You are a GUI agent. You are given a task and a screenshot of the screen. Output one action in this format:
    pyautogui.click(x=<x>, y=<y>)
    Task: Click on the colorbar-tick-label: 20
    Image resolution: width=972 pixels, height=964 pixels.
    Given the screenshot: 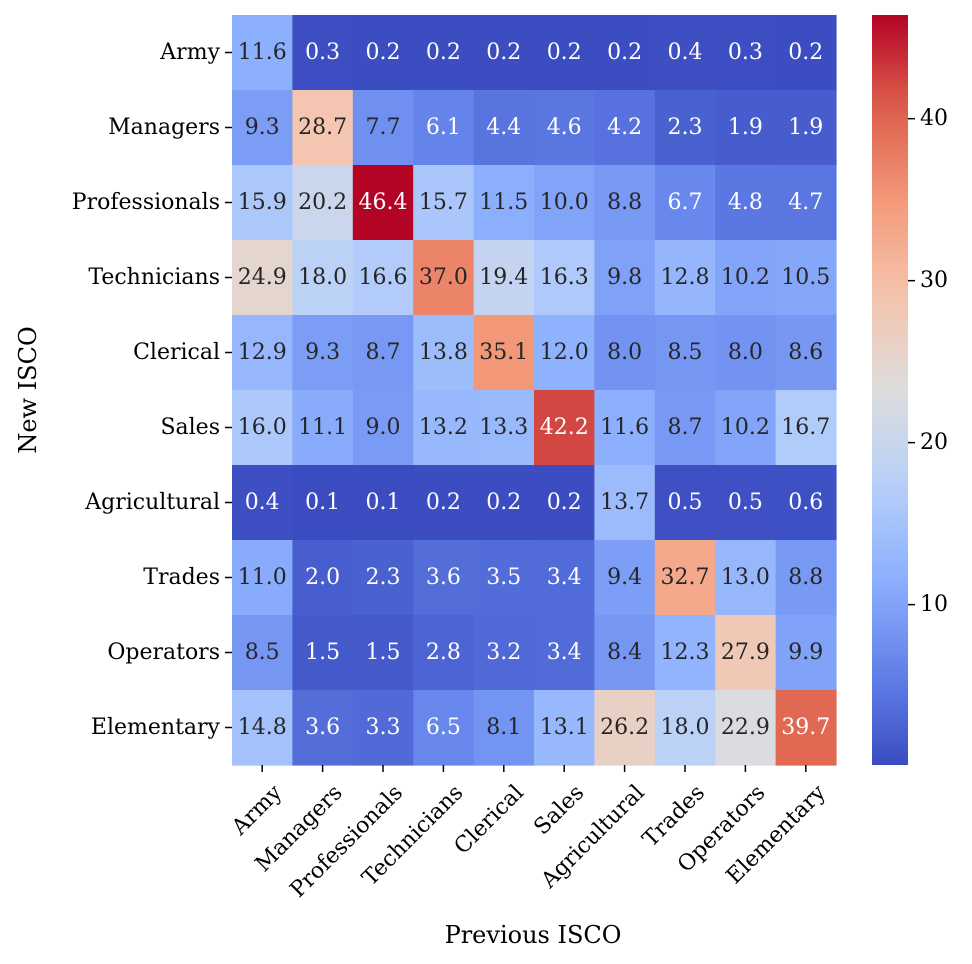 What is the action you would take?
    pyautogui.click(x=934, y=442)
    